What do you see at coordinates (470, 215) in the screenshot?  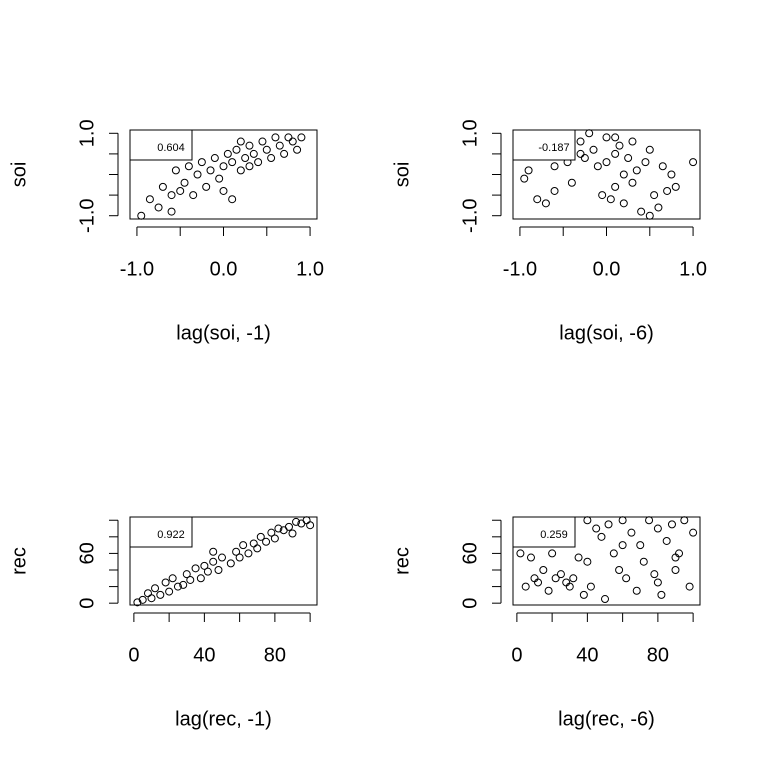 I see `y-tick-label: -1.0` at bounding box center [470, 215].